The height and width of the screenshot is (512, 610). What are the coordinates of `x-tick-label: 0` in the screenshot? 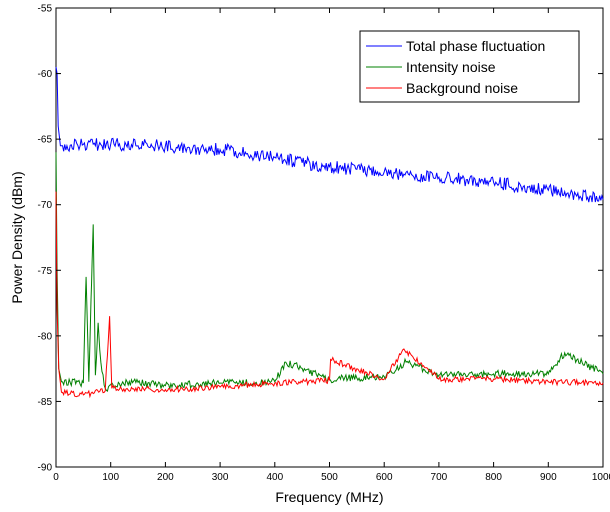 It's located at (56, 477).